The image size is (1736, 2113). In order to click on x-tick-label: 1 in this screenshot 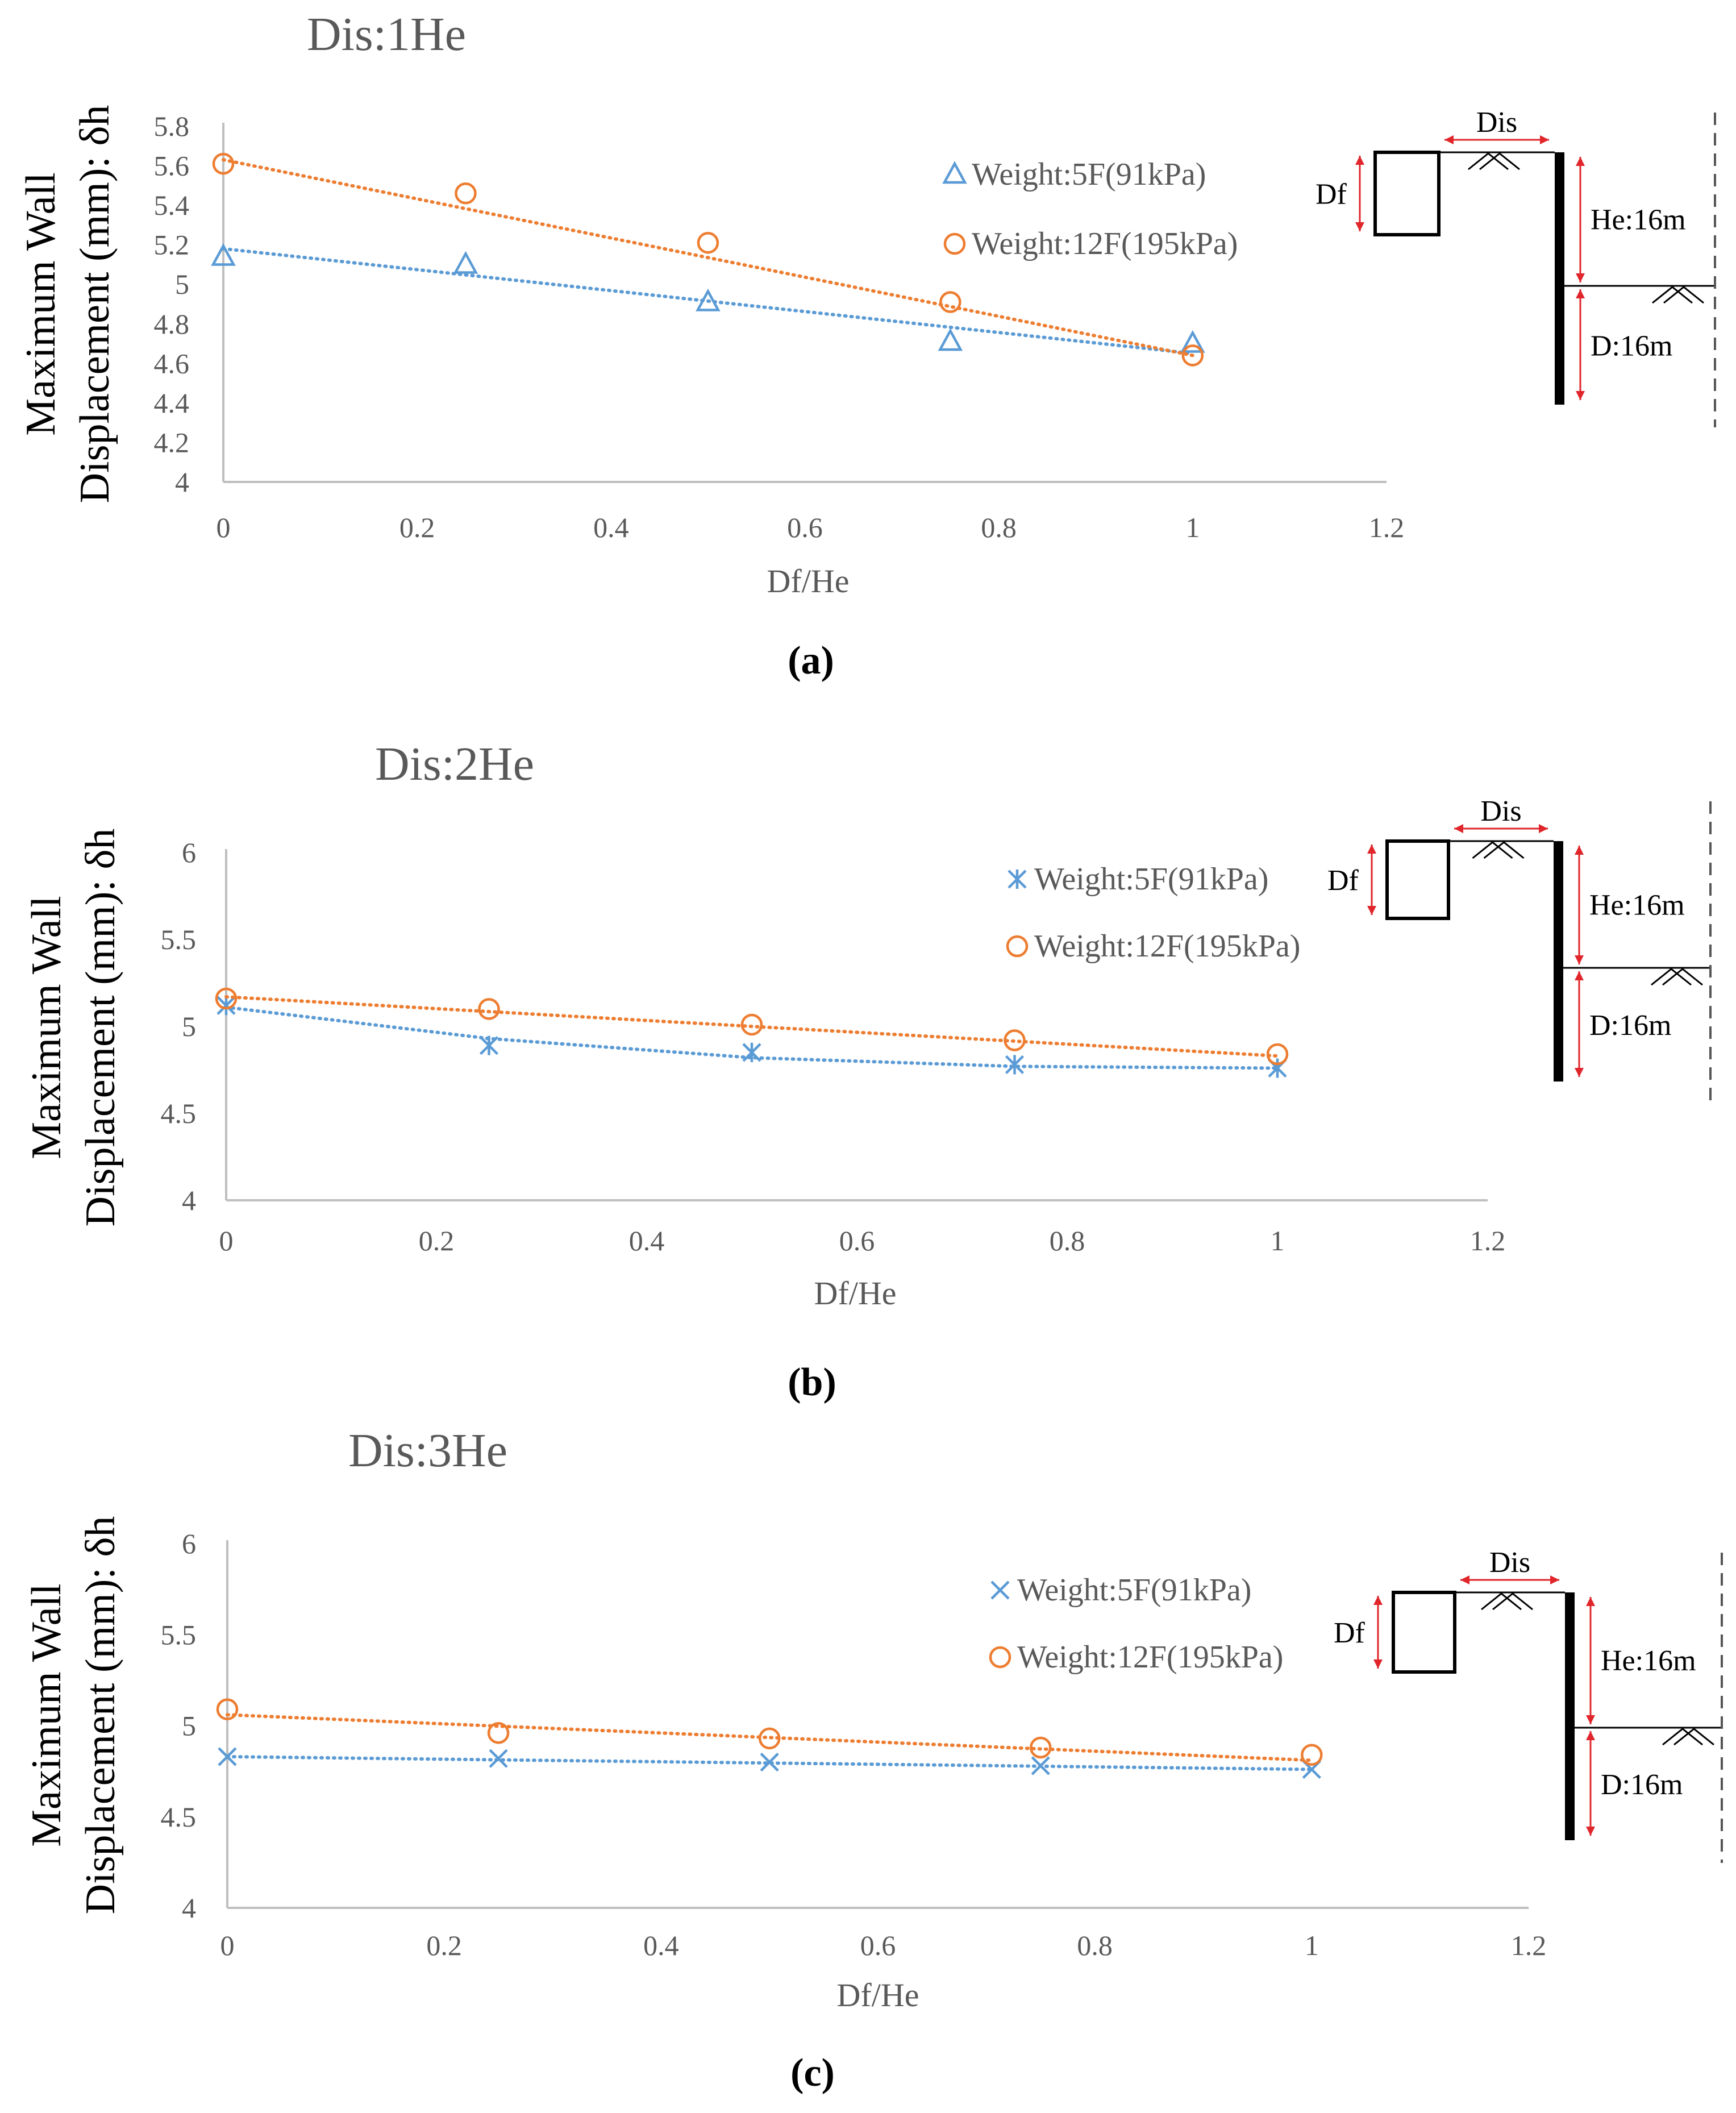, I will do `click(1312, 1945)`.